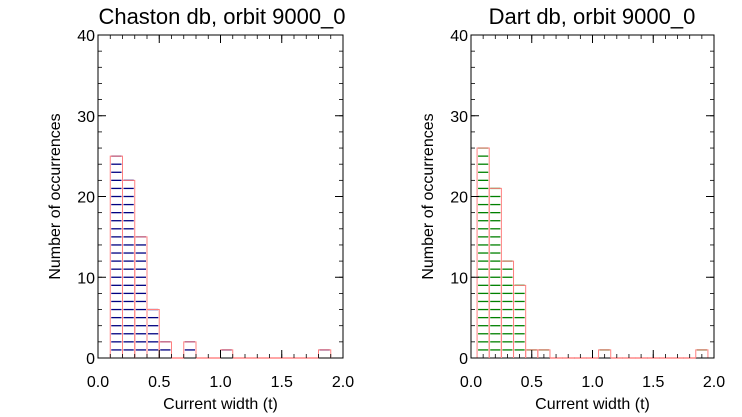 This screenshot has width=742, height=417. I want to click on chart-title: Chaston db, orbit 9000_0, so click(221, 16).